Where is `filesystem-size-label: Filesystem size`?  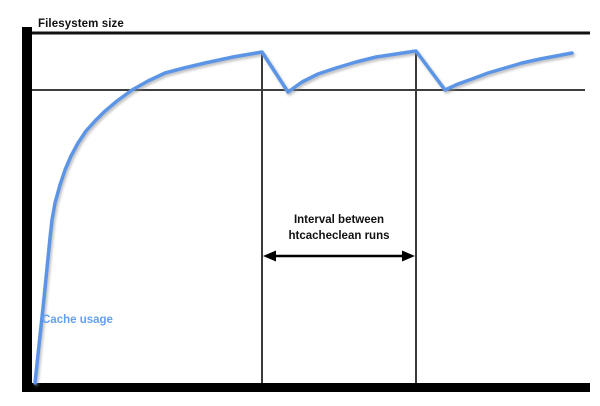
filesystem-size-label: Filesystem size is located at coordinates (81, 24).